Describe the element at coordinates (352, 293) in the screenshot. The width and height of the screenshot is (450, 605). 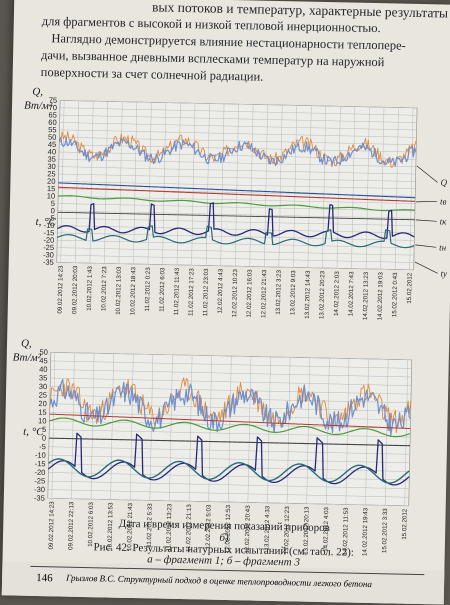
I see `x-tick-label: 14.02.2012 7:43` at that location.